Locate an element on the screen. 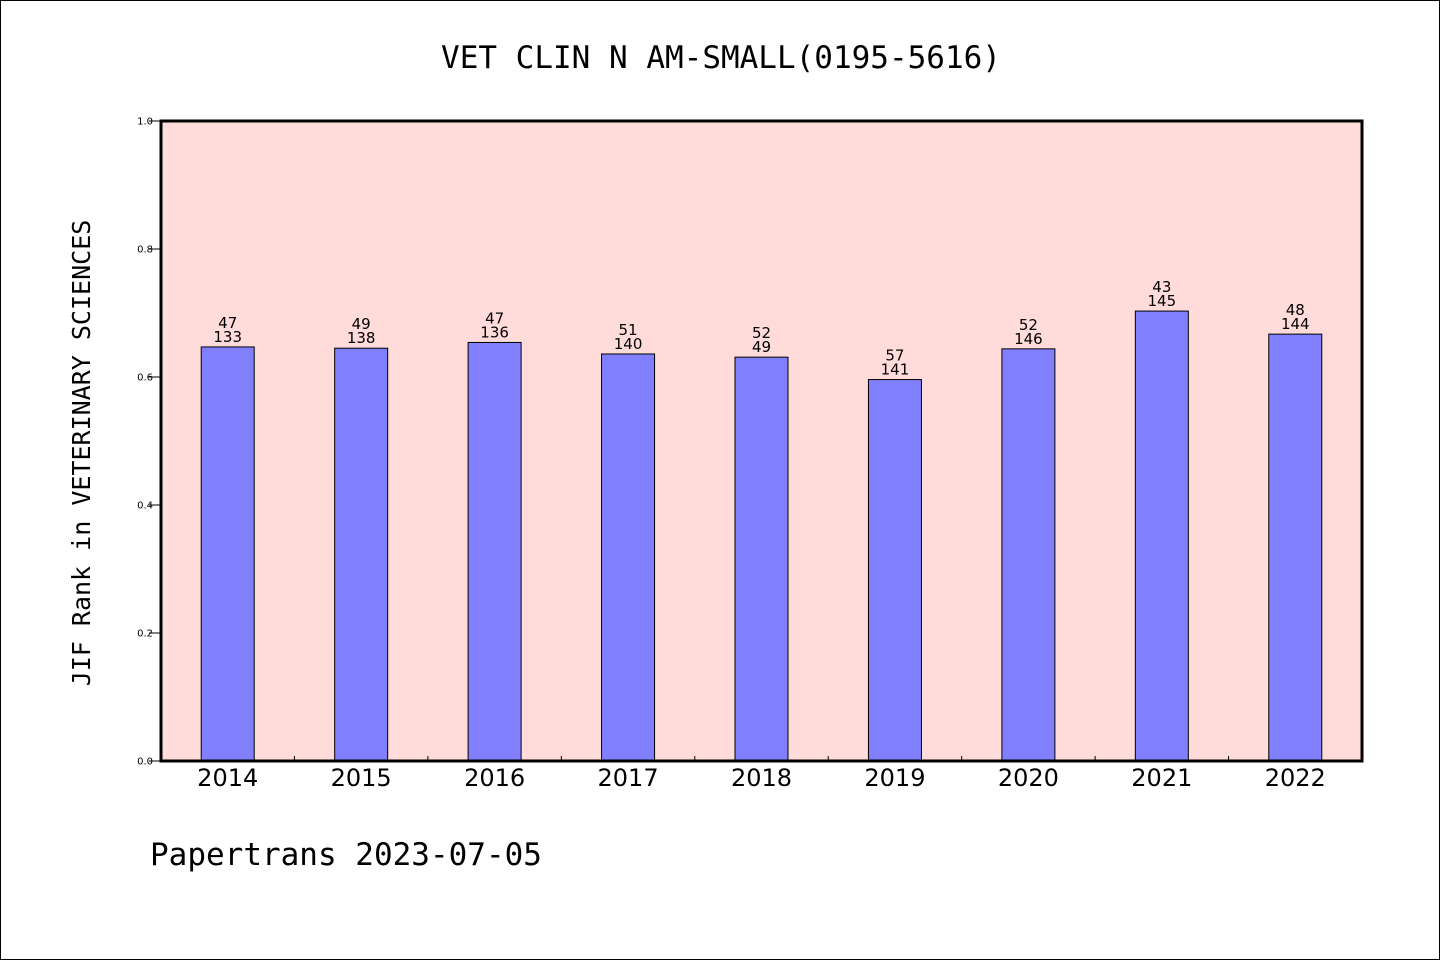 Image resolution: width=1440 pixels, height=961 pixels. y-tick-label-0.6: 0.6 is located at coordinates (145, 378).